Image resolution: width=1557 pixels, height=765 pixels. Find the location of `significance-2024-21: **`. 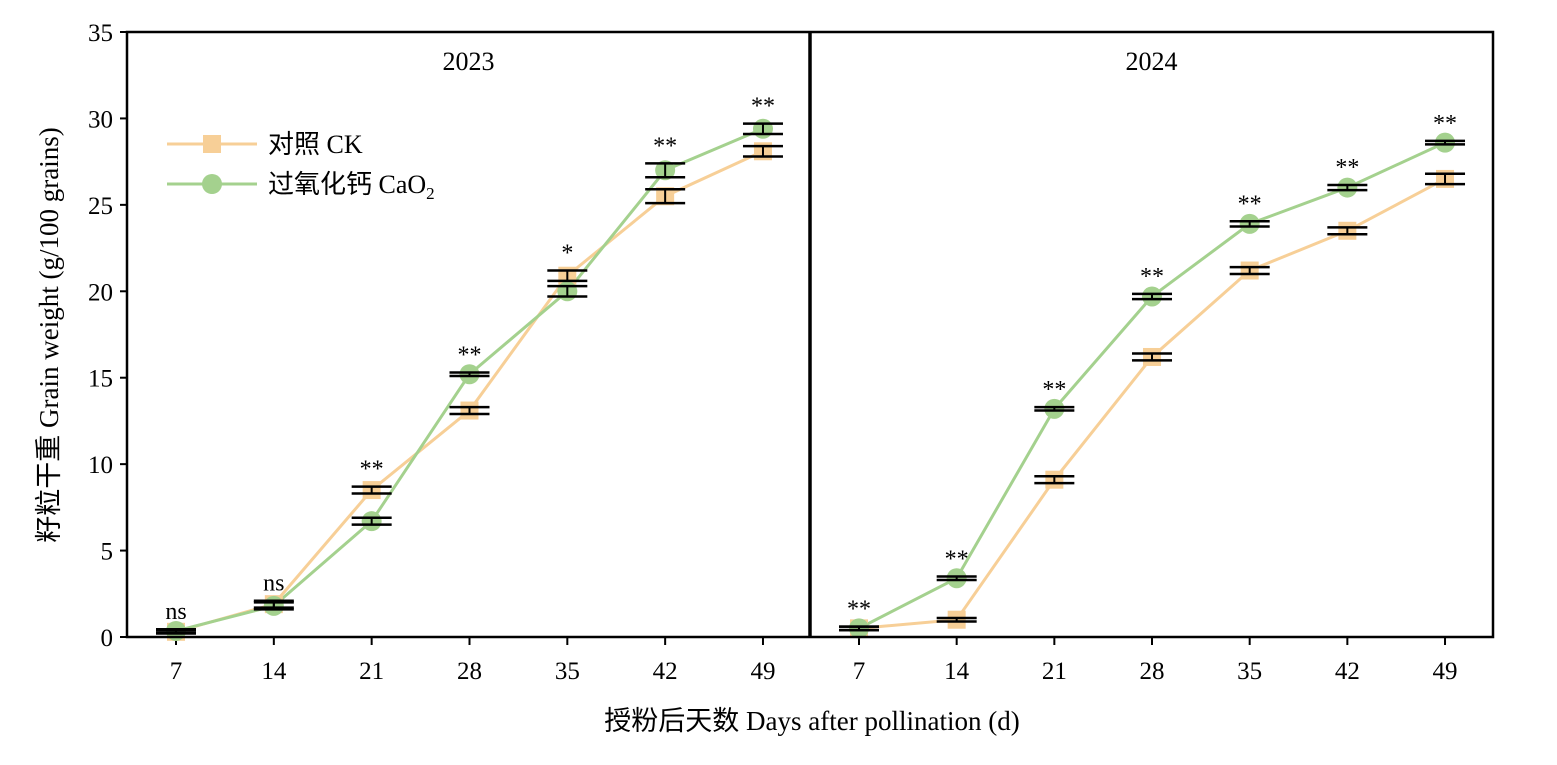

significance-2024-21: ** is located at coordinates (1054, 390).